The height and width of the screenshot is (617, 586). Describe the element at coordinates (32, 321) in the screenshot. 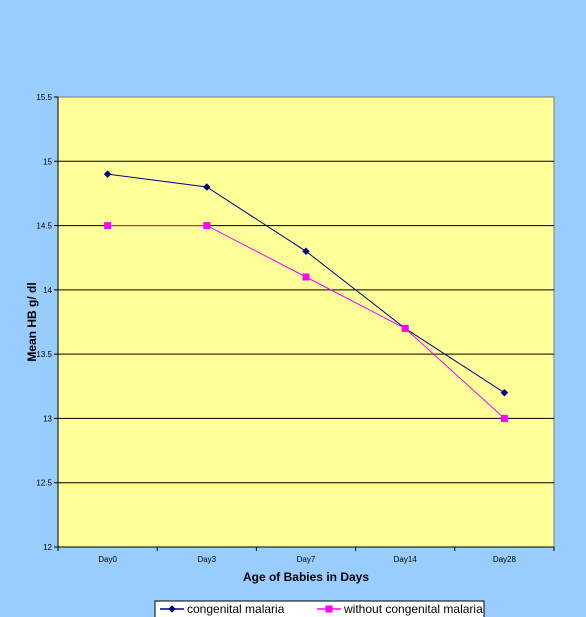

I see `y-axis-title: Mean HB g/ dl` at that location.